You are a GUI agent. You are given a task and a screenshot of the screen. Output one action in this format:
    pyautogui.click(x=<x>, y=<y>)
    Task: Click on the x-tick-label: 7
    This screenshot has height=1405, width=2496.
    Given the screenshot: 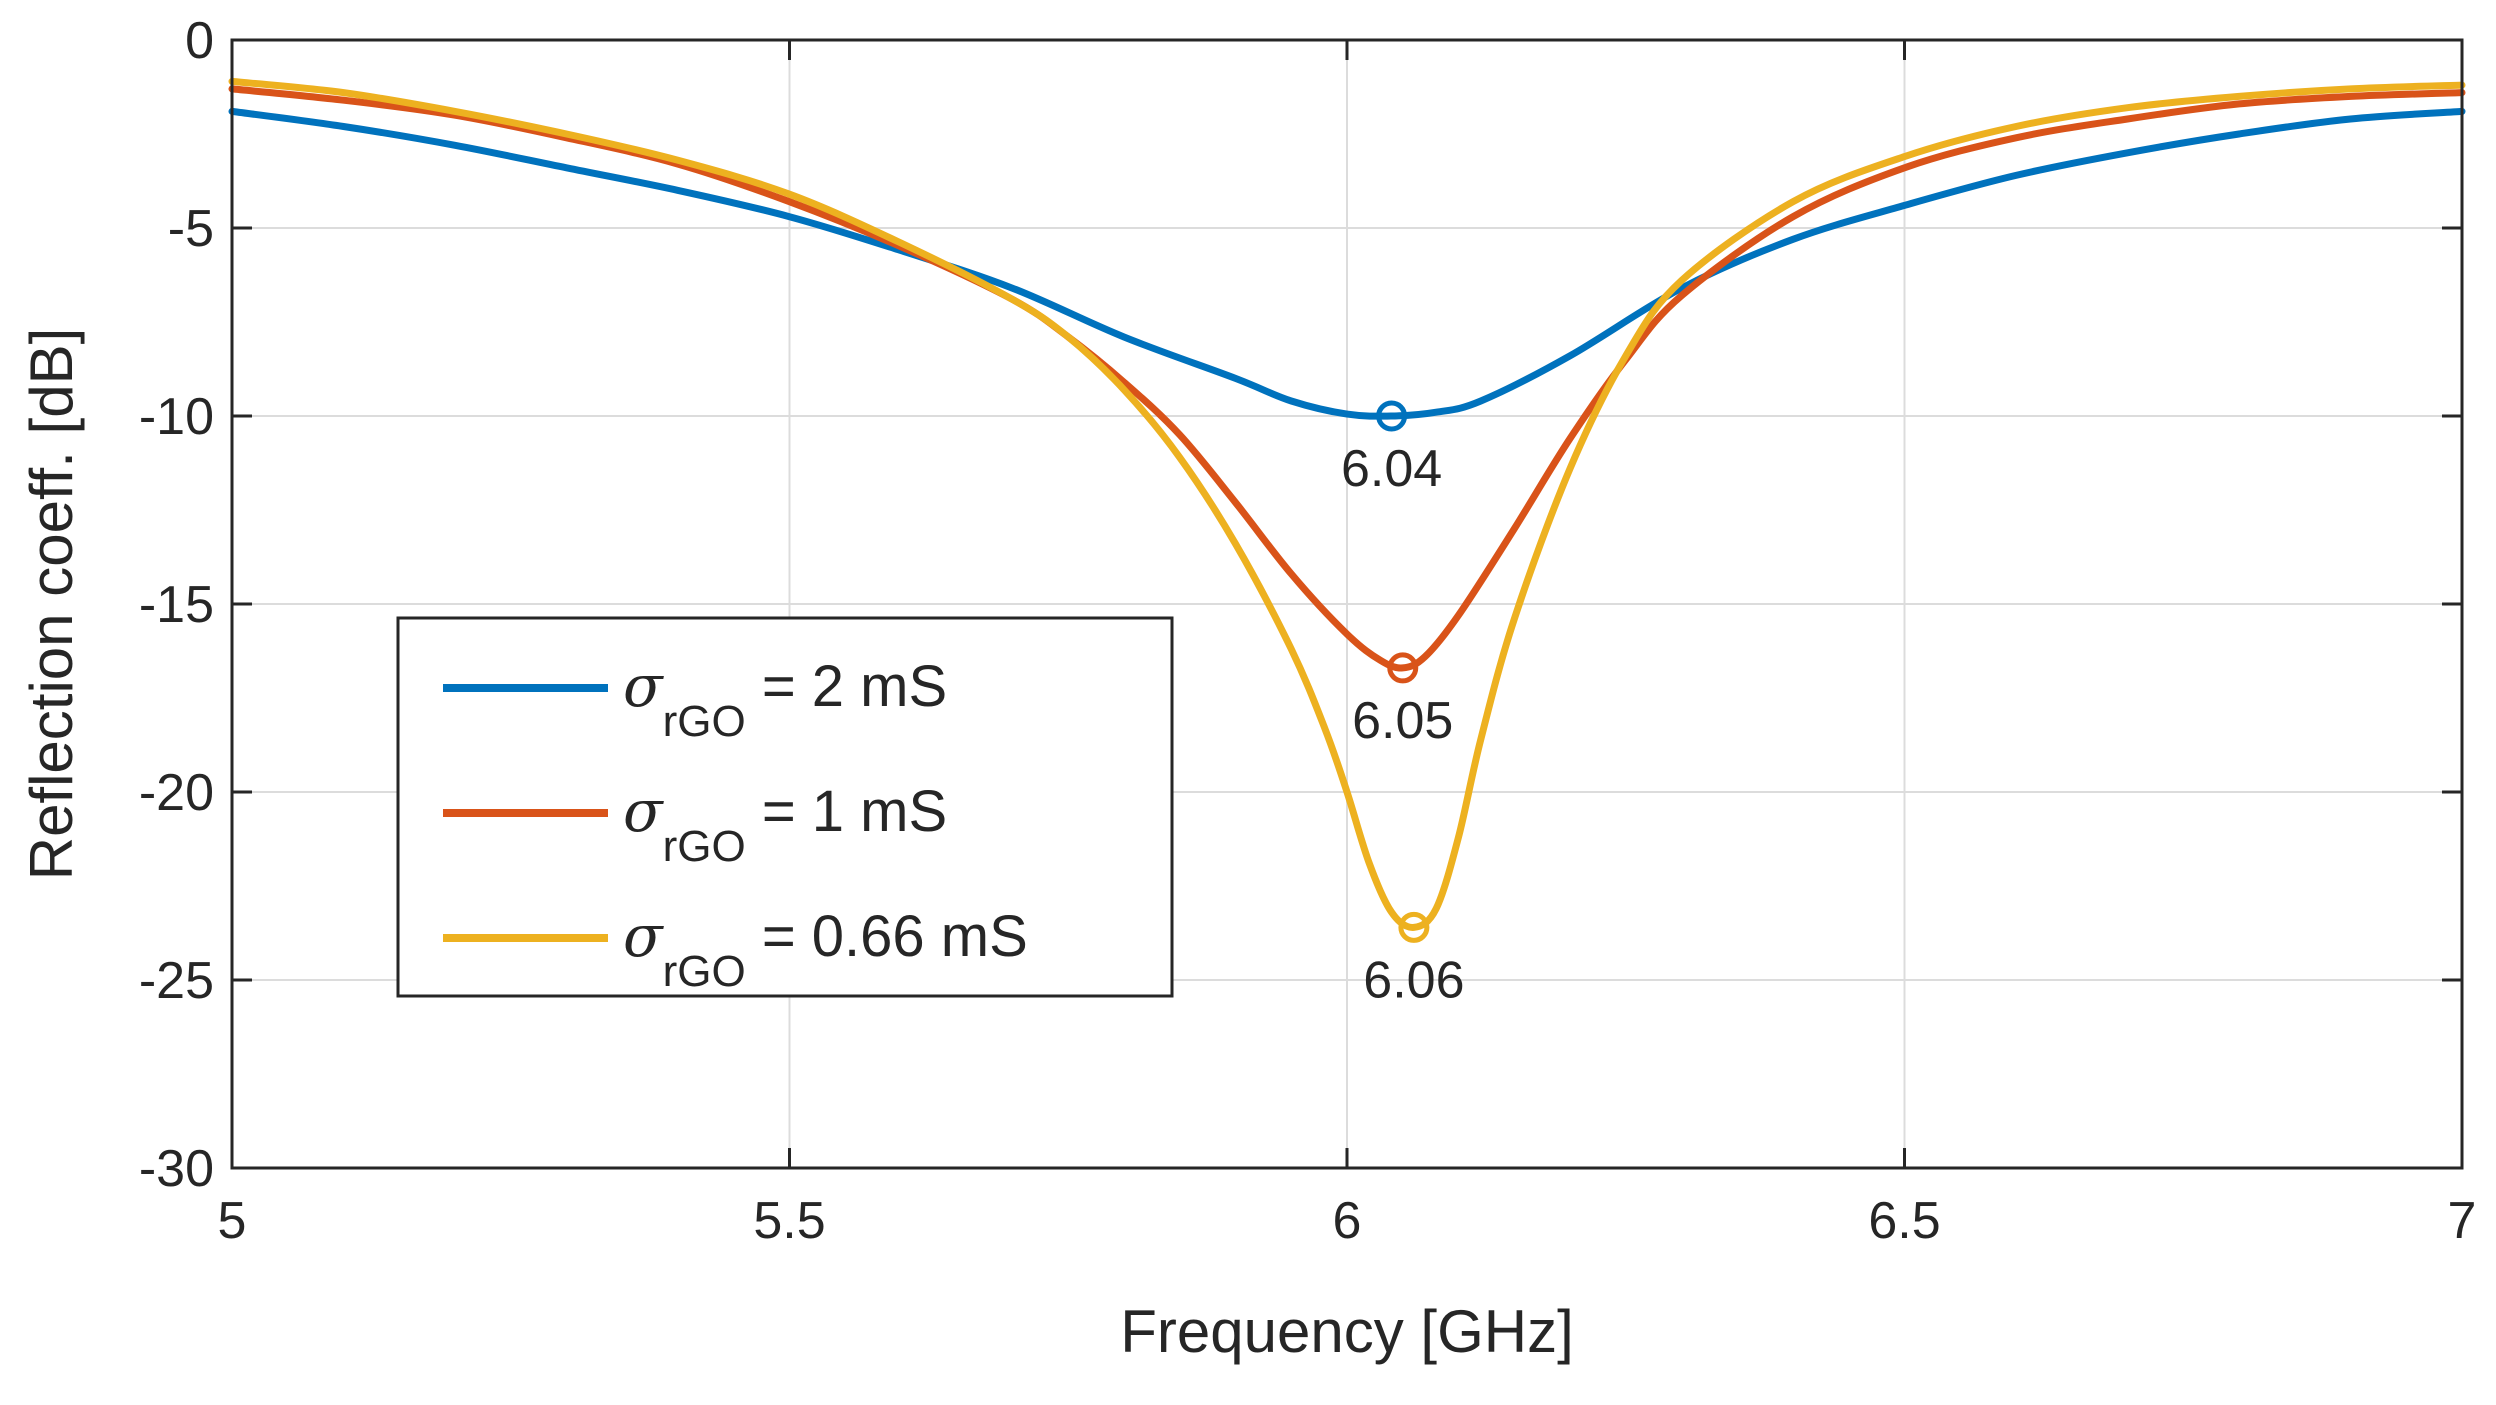 What is the action you would take?
    pyautogui.click(x=2462, y=1221)
    